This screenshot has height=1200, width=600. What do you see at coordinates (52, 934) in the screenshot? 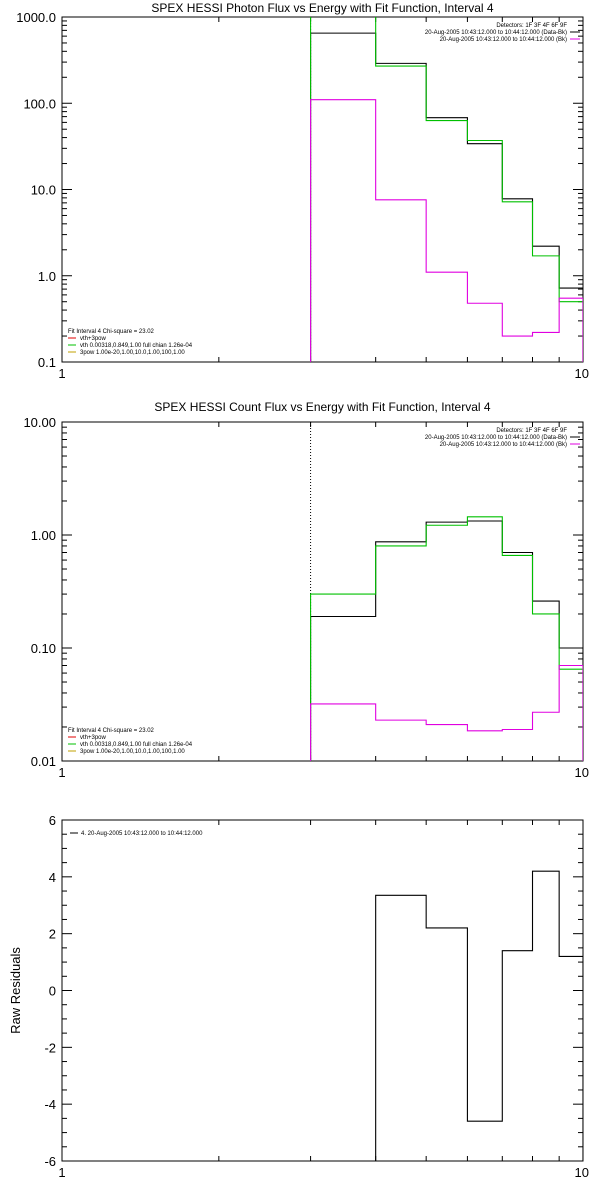
I see `y-tick-label: 2` at bounding box center [52, 934].